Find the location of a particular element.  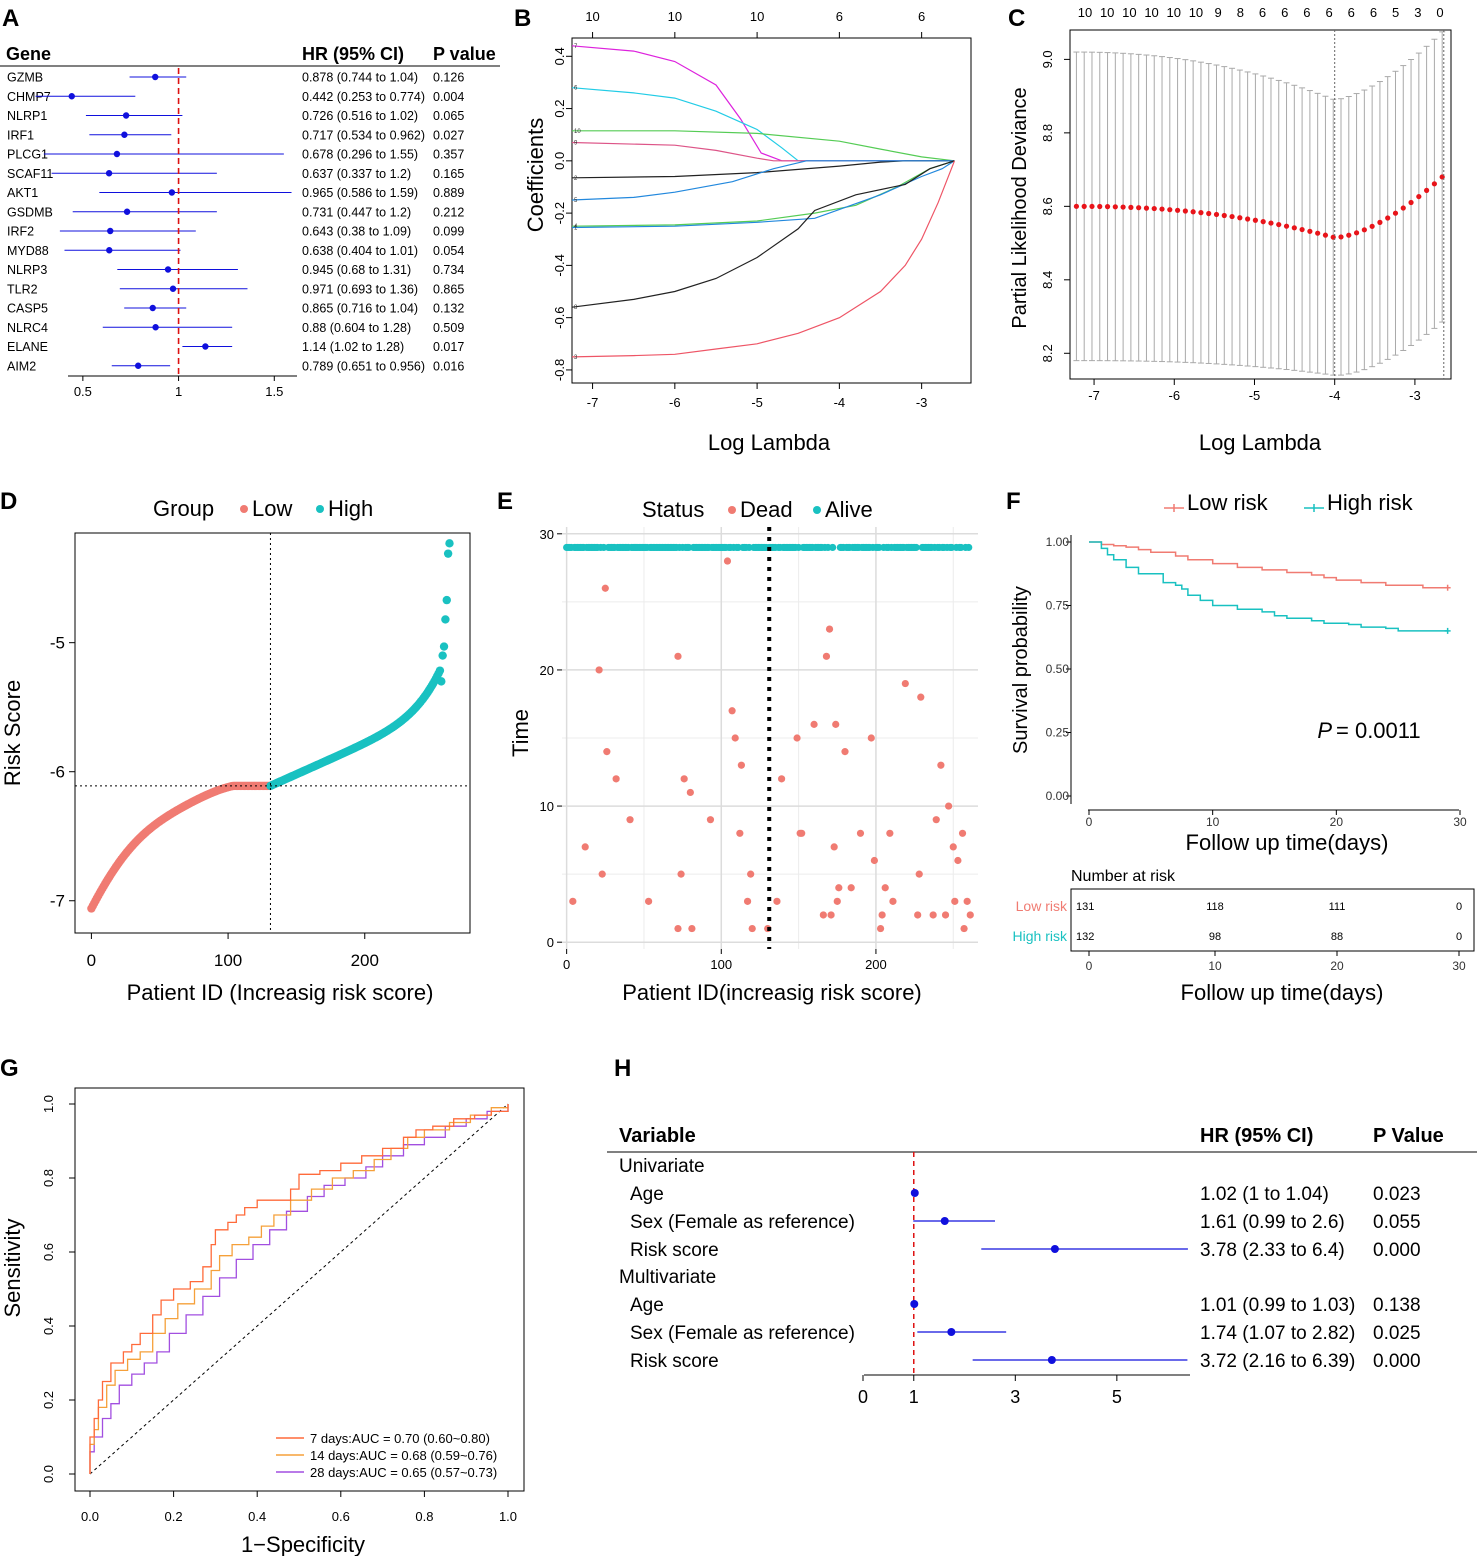

hr-text: 3.72 (2.16 to 6.39) is located at coordinates (1277, 1361).